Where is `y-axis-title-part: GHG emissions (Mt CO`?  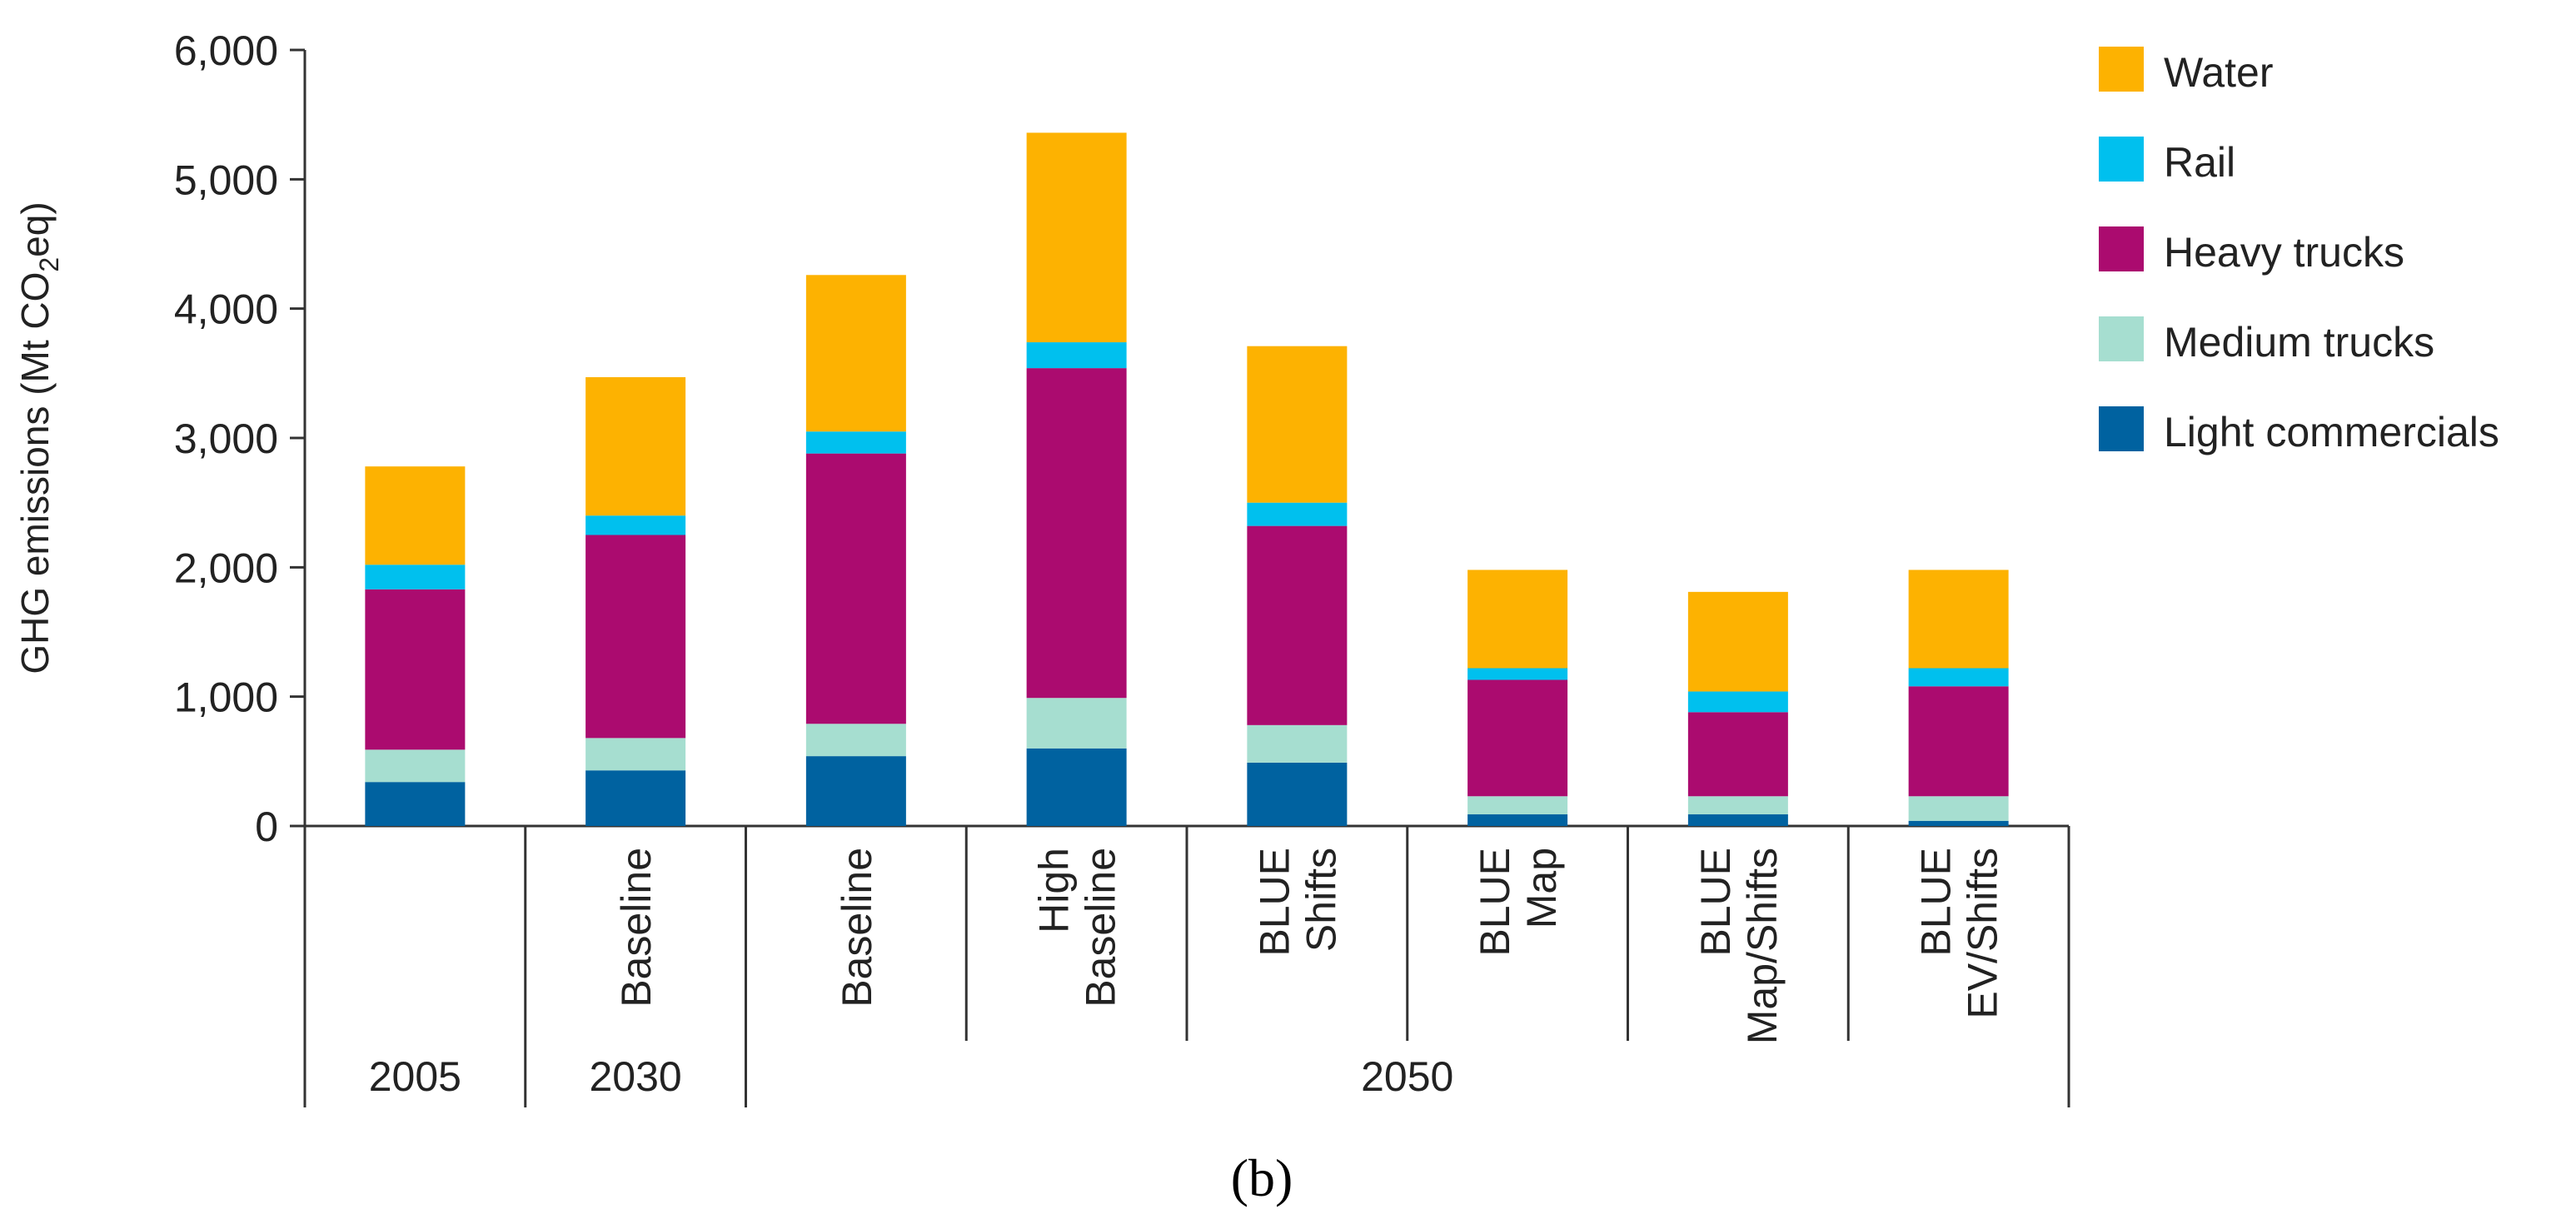
y-axis-title-part: GHG emissions (Mt CO is located at coordinates (35, 473).